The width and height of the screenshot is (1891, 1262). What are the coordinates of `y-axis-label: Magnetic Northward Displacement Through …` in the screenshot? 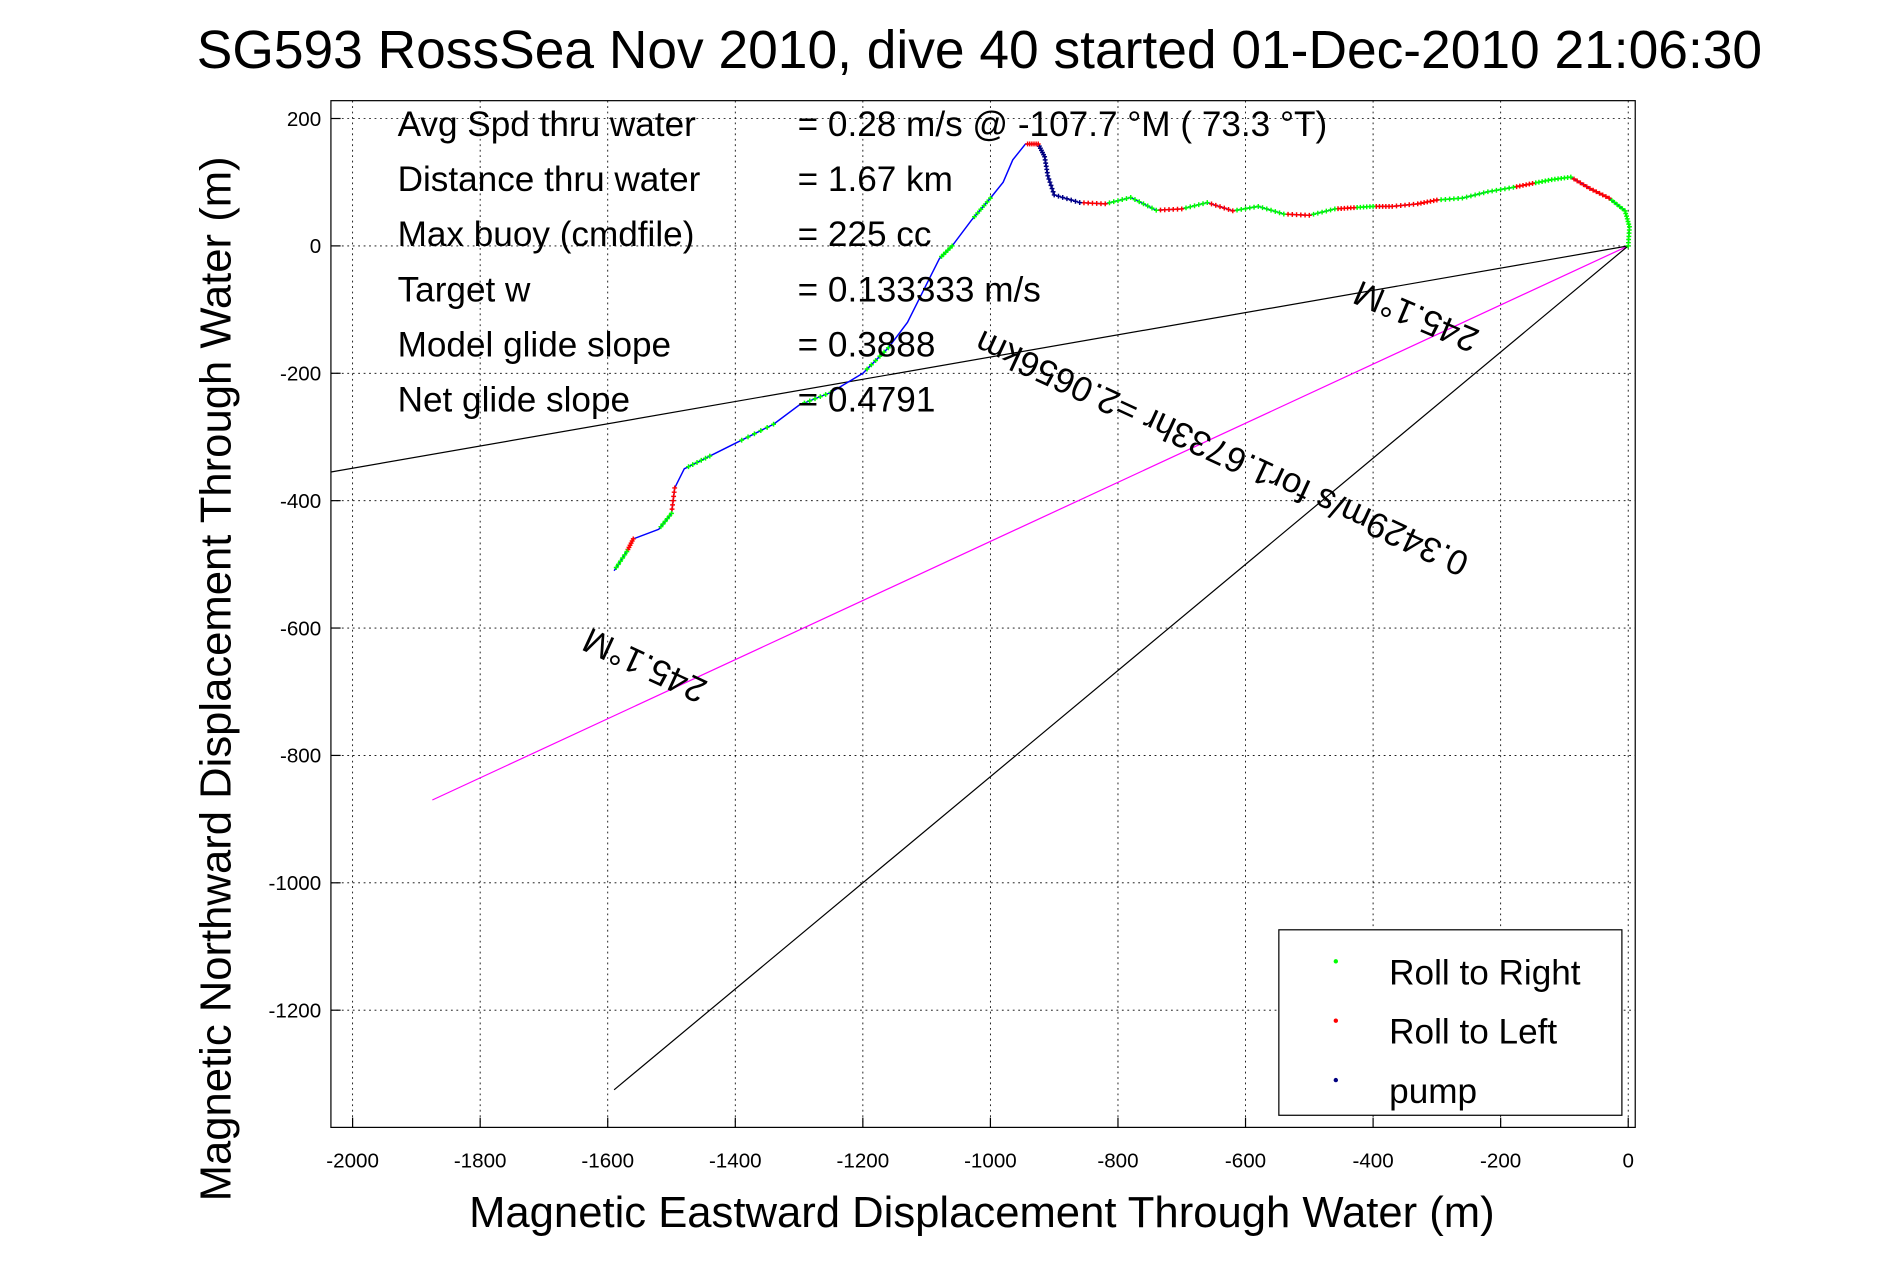 It's located at (216, 678).